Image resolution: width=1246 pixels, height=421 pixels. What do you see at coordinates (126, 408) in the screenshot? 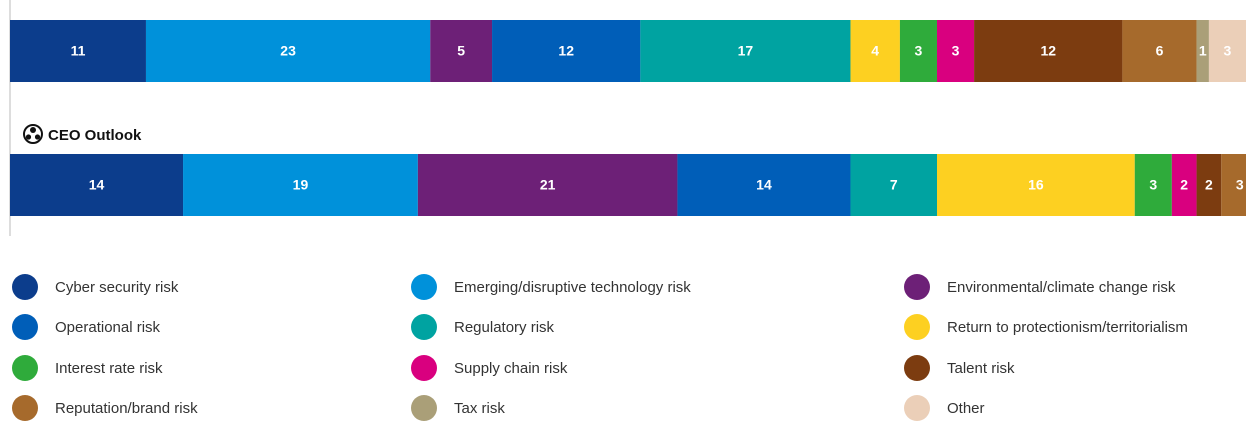
I see `legend-label: Reputation/brand risk` at bounding box center [126, 408].